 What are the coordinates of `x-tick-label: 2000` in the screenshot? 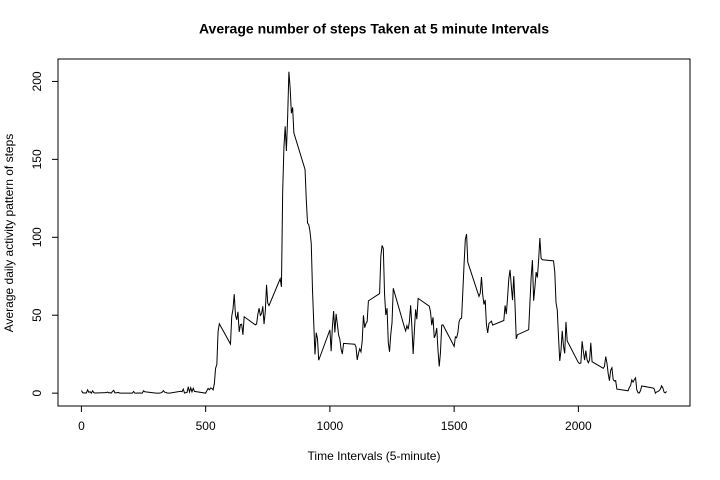 It's located at (578, 426).